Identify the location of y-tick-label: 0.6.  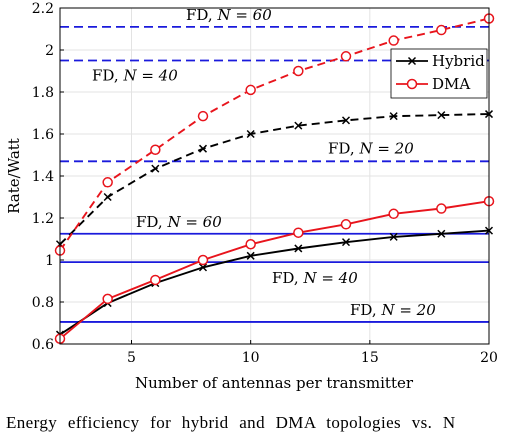
(43, 345).